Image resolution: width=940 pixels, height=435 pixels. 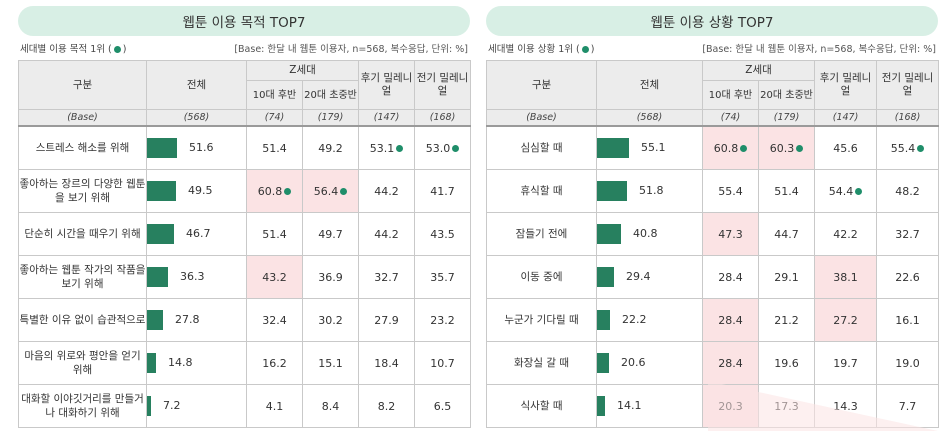 What do you see at coordinates (442, 406) in the screenshot?
I see `cell-value: 6.5` at bounding box center [442, 406].